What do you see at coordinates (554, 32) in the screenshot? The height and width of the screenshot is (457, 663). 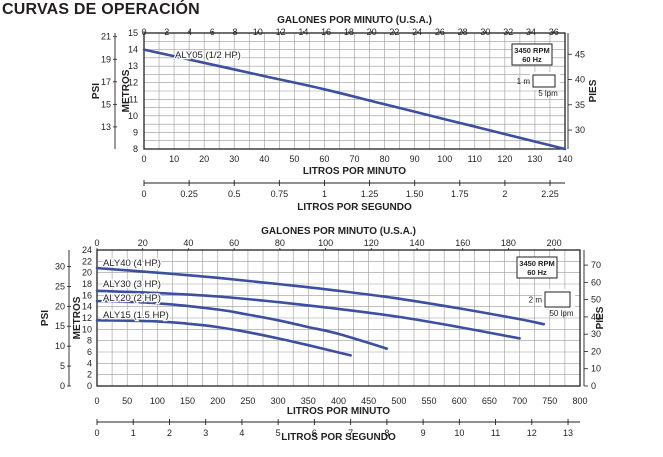 I see `chart1-gpm-tick-label: 36` at bounding box center [554, 32].